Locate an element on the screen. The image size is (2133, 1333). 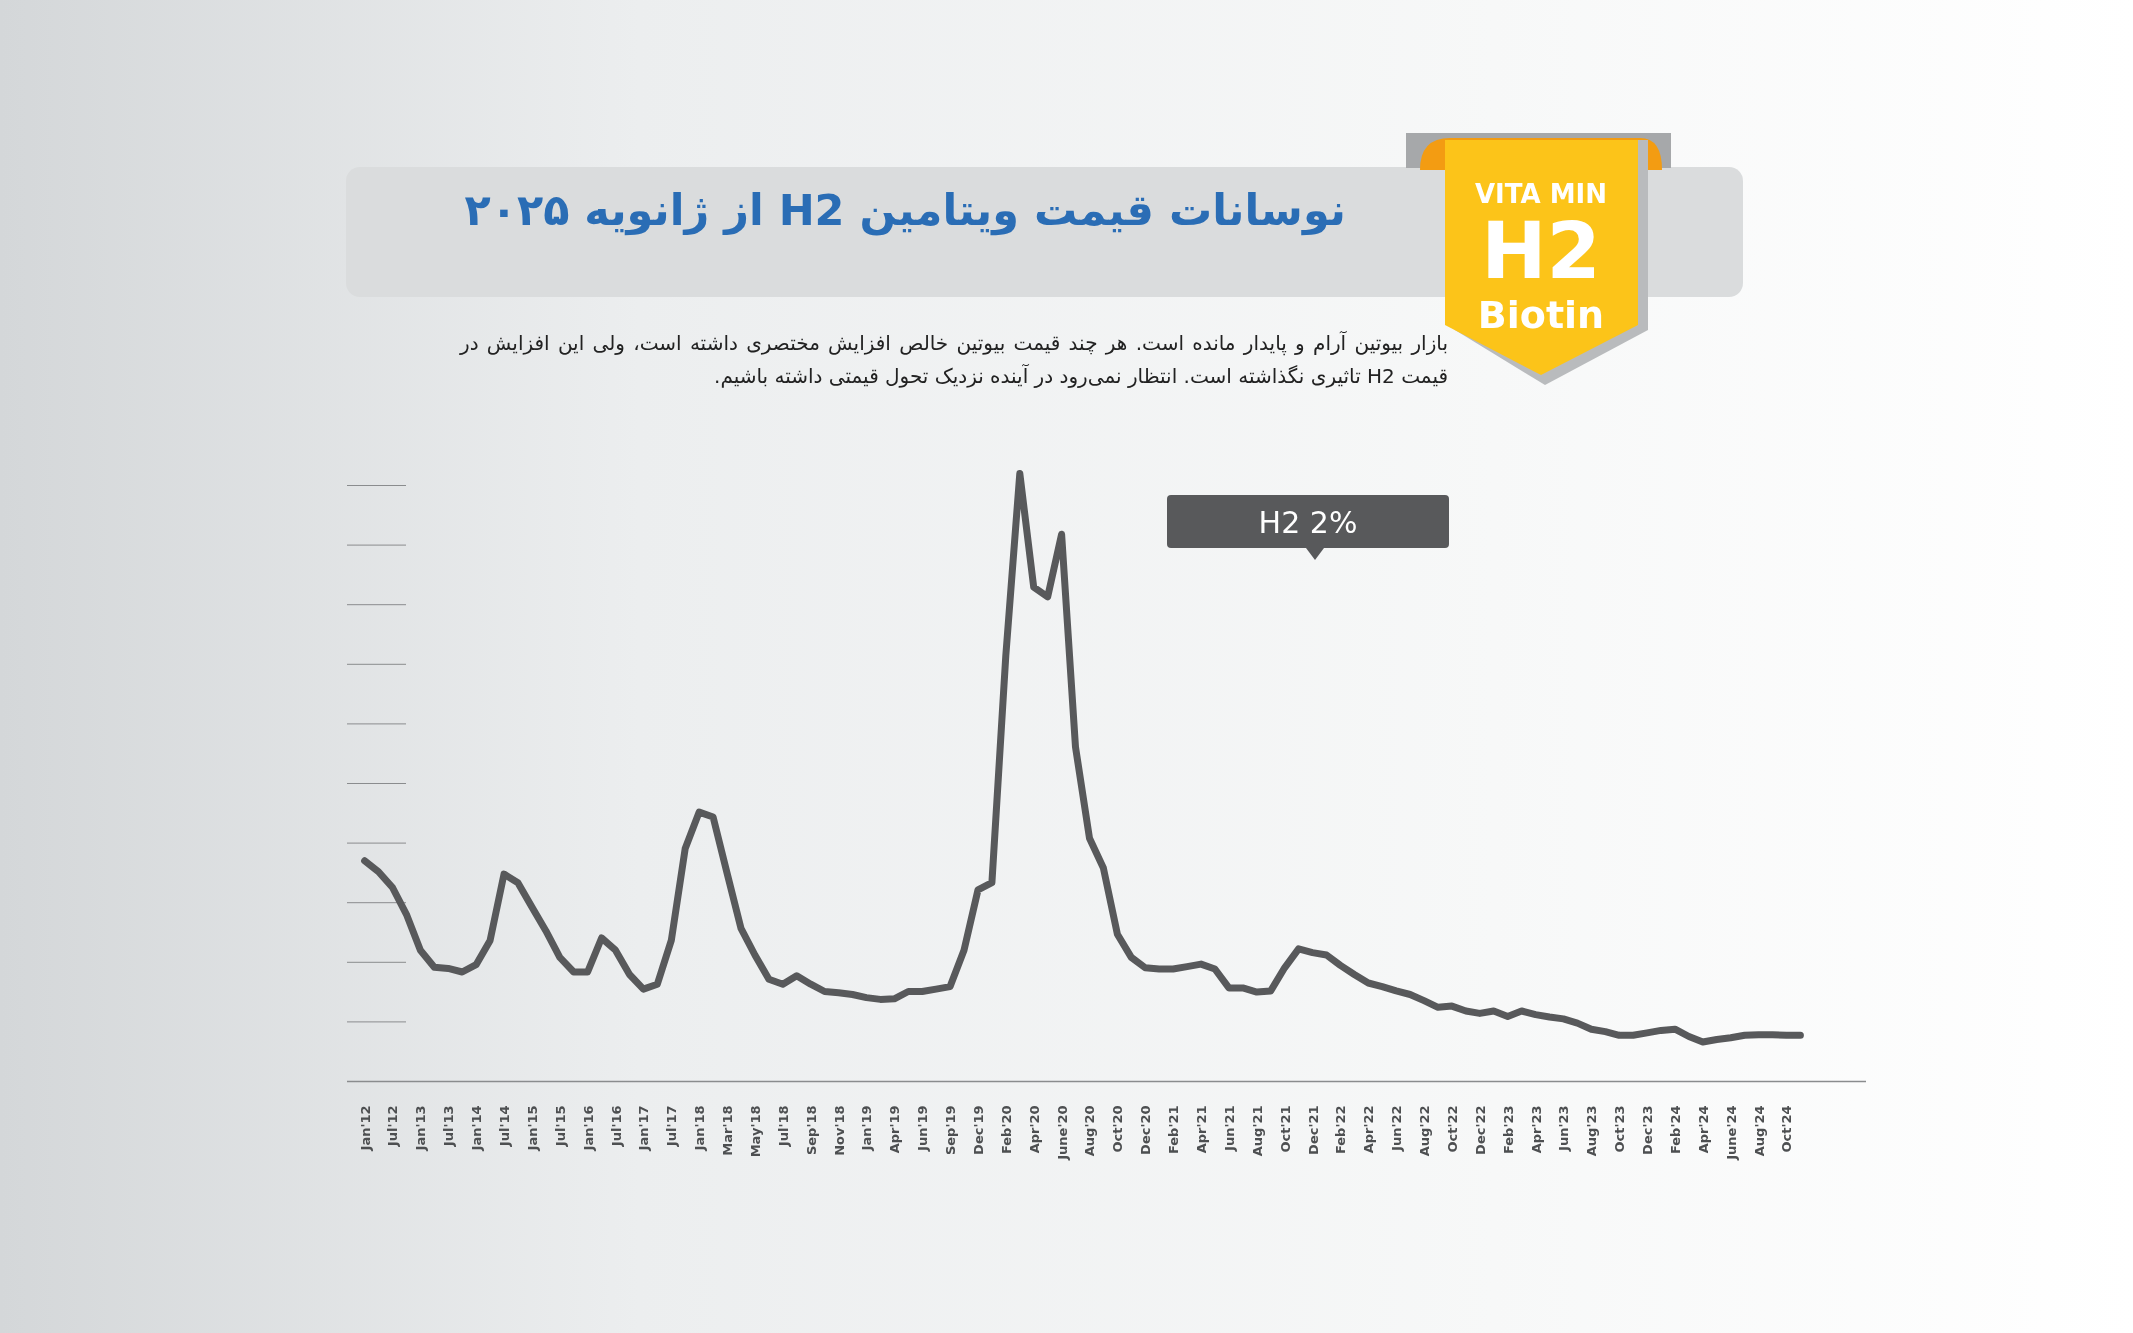
x-tick-label: Jul'14 is located at coordinates (504, 1126).